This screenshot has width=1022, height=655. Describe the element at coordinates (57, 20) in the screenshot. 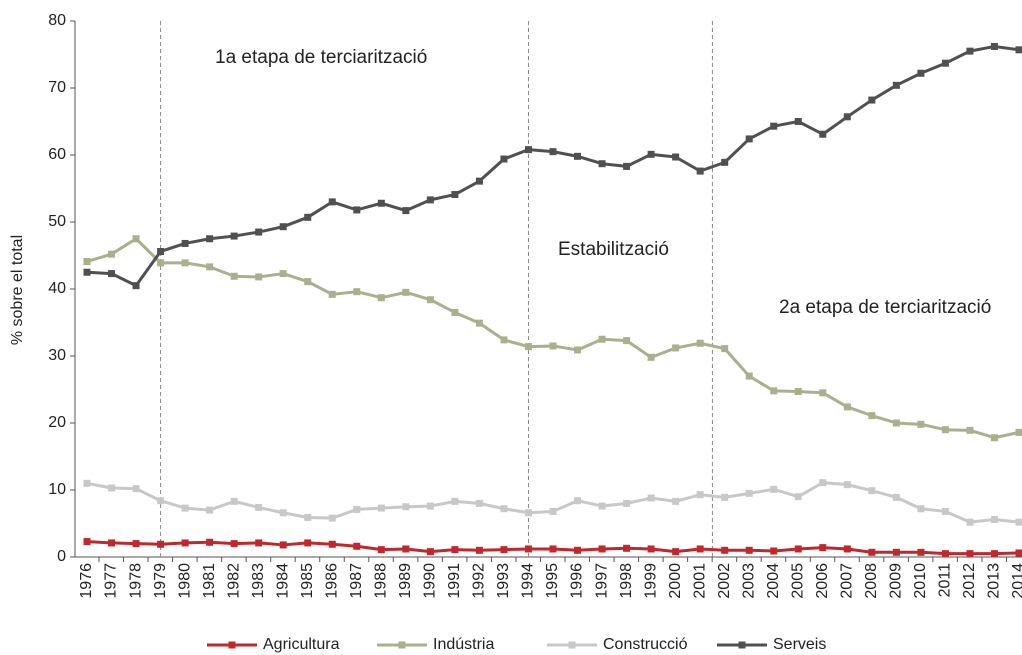

I see `y-tick-label: 80` at that location.